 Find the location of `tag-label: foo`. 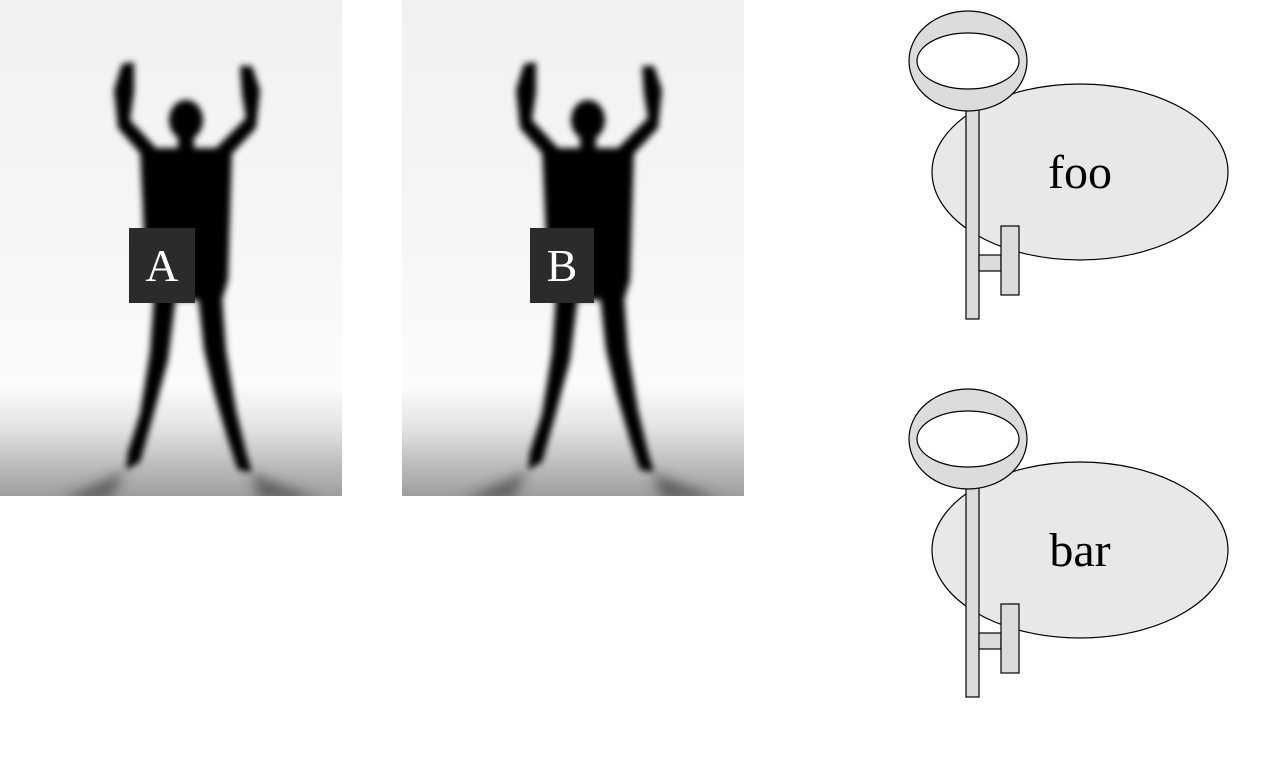

tag-label: foo is located at coordinates (1080, 172).